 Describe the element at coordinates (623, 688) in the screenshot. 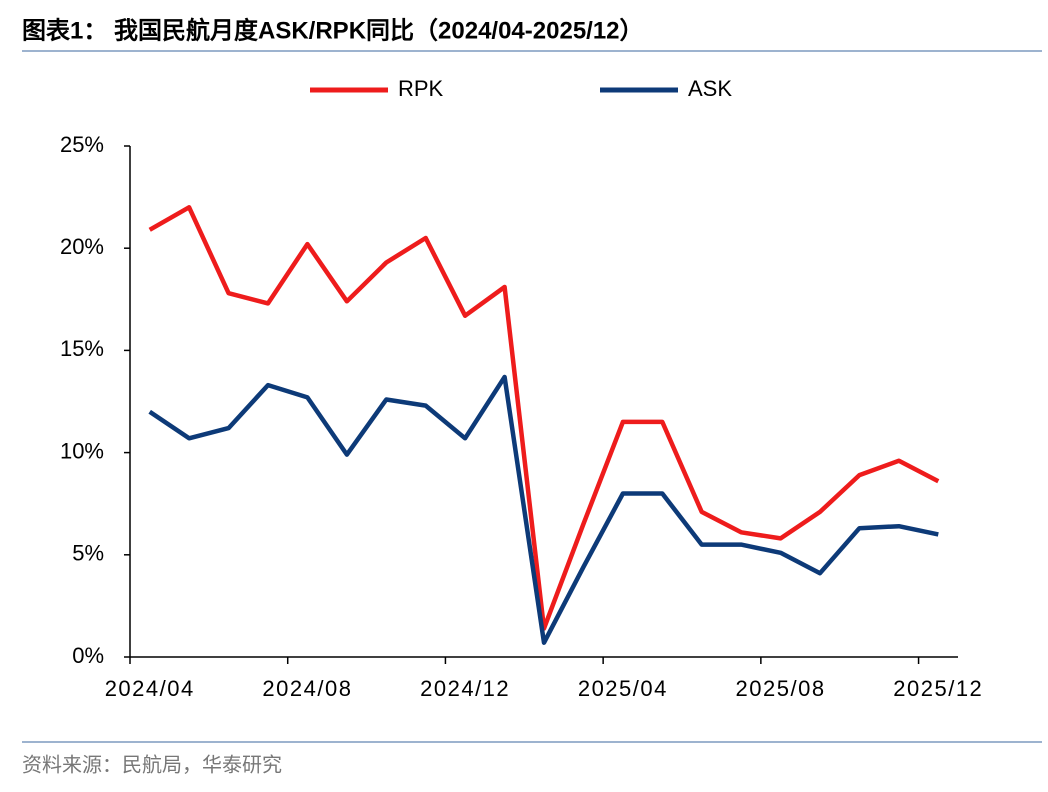

I see `x-tick-label: 2025/04` at that location.